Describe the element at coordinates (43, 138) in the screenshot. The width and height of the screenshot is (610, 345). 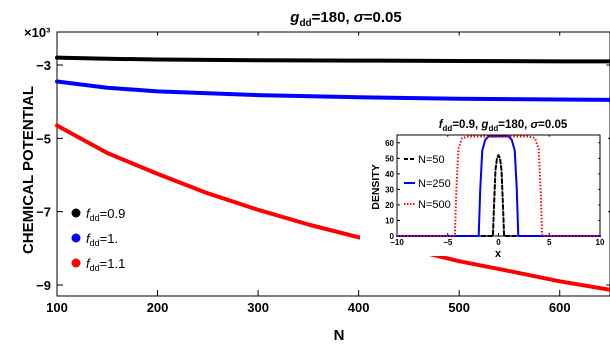
I see `main-y-tick-label-5: −5` at that location.